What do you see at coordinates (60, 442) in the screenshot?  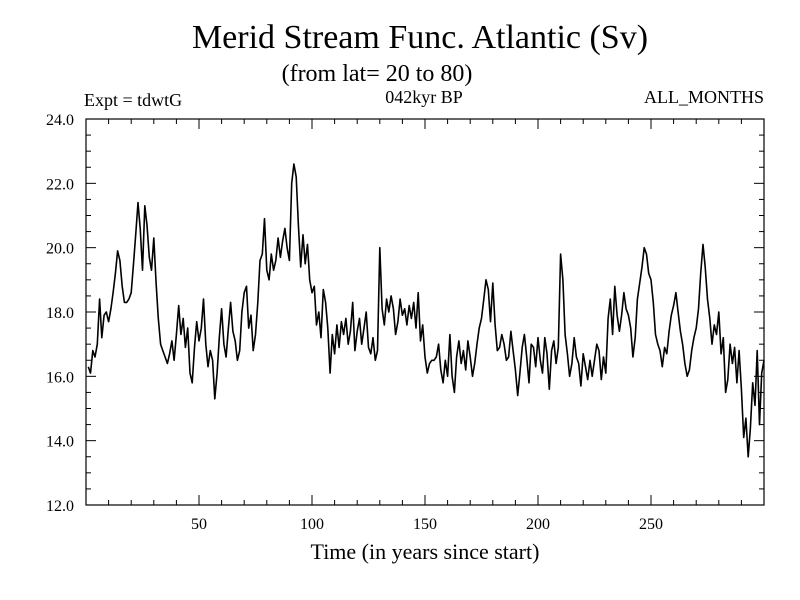 I see `y-tick-label: 14.0` at bounding box center [60, 442].